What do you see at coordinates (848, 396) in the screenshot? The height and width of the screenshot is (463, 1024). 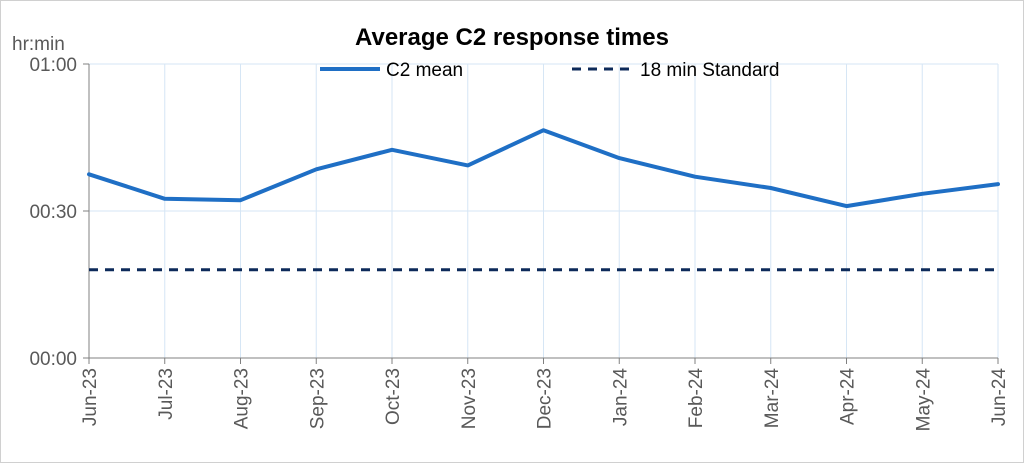 I see `x-tick-label: Apr-24` at bounding box center [848, 396].